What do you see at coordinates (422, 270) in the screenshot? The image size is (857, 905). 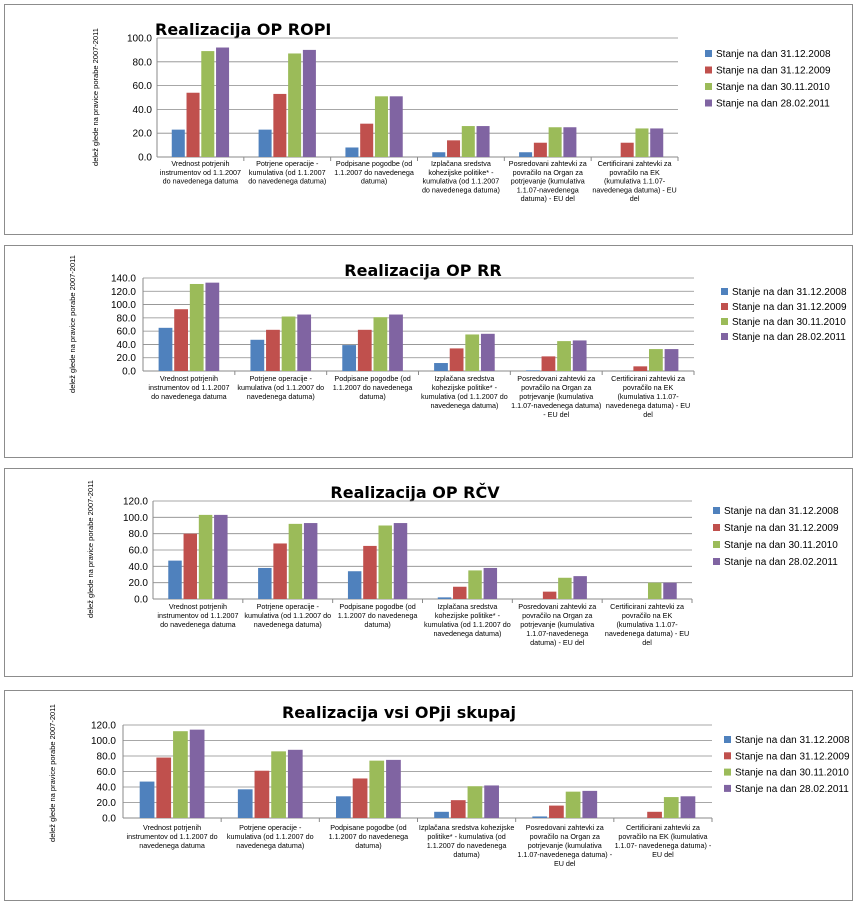 I see `chart-title: Realizacija OP RR` at bounding box center [422, 270].